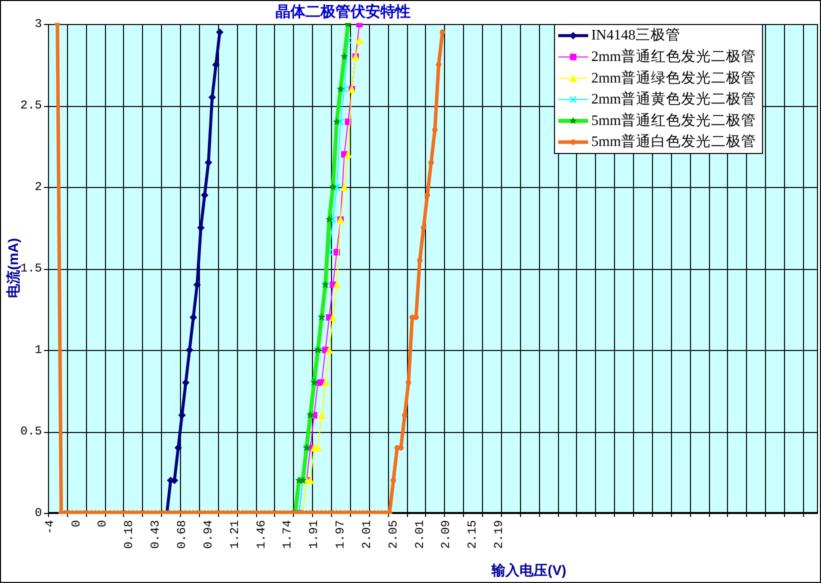 This screenshot has width=821, height=583. I want to click on x-tick-label: 2.19, so click(499, 534).